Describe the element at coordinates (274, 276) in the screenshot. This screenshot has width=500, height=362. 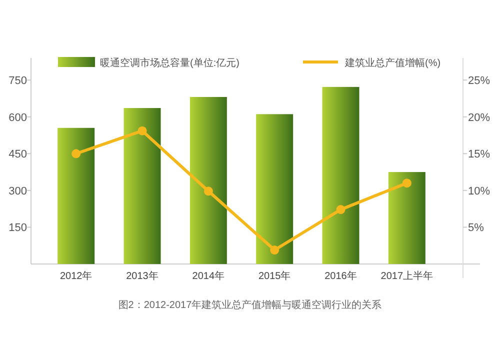
I see `x-tick-label: 2015年` at that location.